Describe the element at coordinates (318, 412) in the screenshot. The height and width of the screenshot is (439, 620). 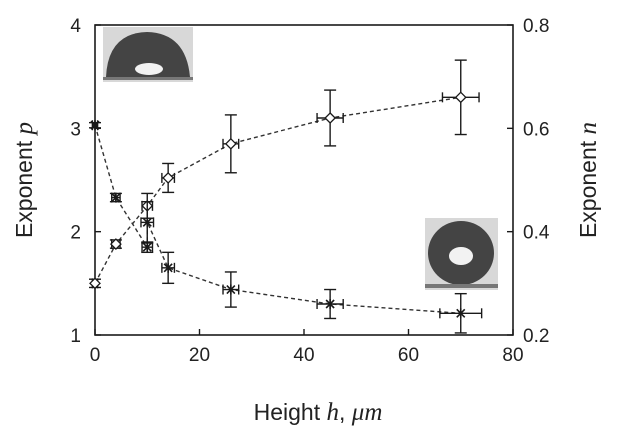
I see `x-axis-label: Height h, μm` at that location.